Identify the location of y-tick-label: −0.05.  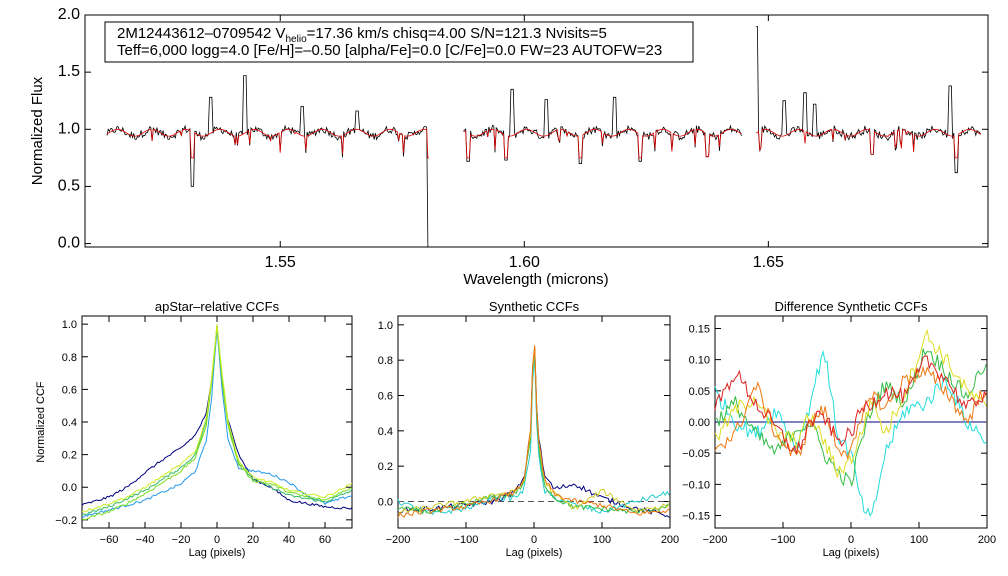
(696, 454).